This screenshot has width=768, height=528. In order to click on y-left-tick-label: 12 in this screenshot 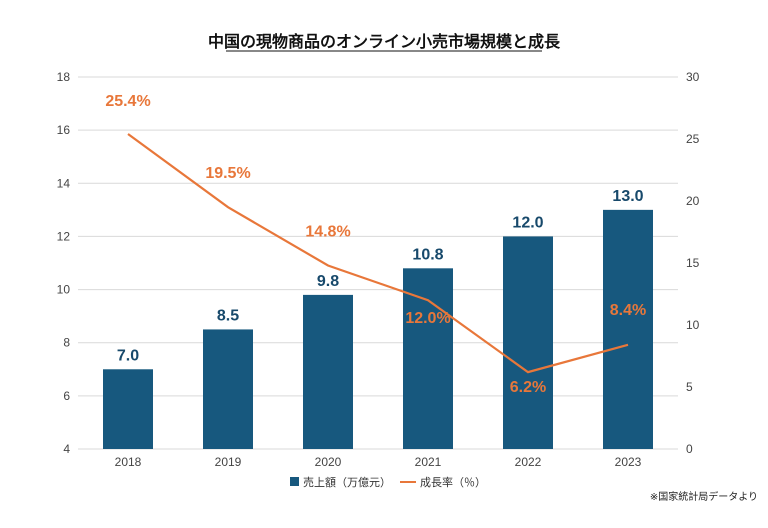, I will do `click(64, 236)`.